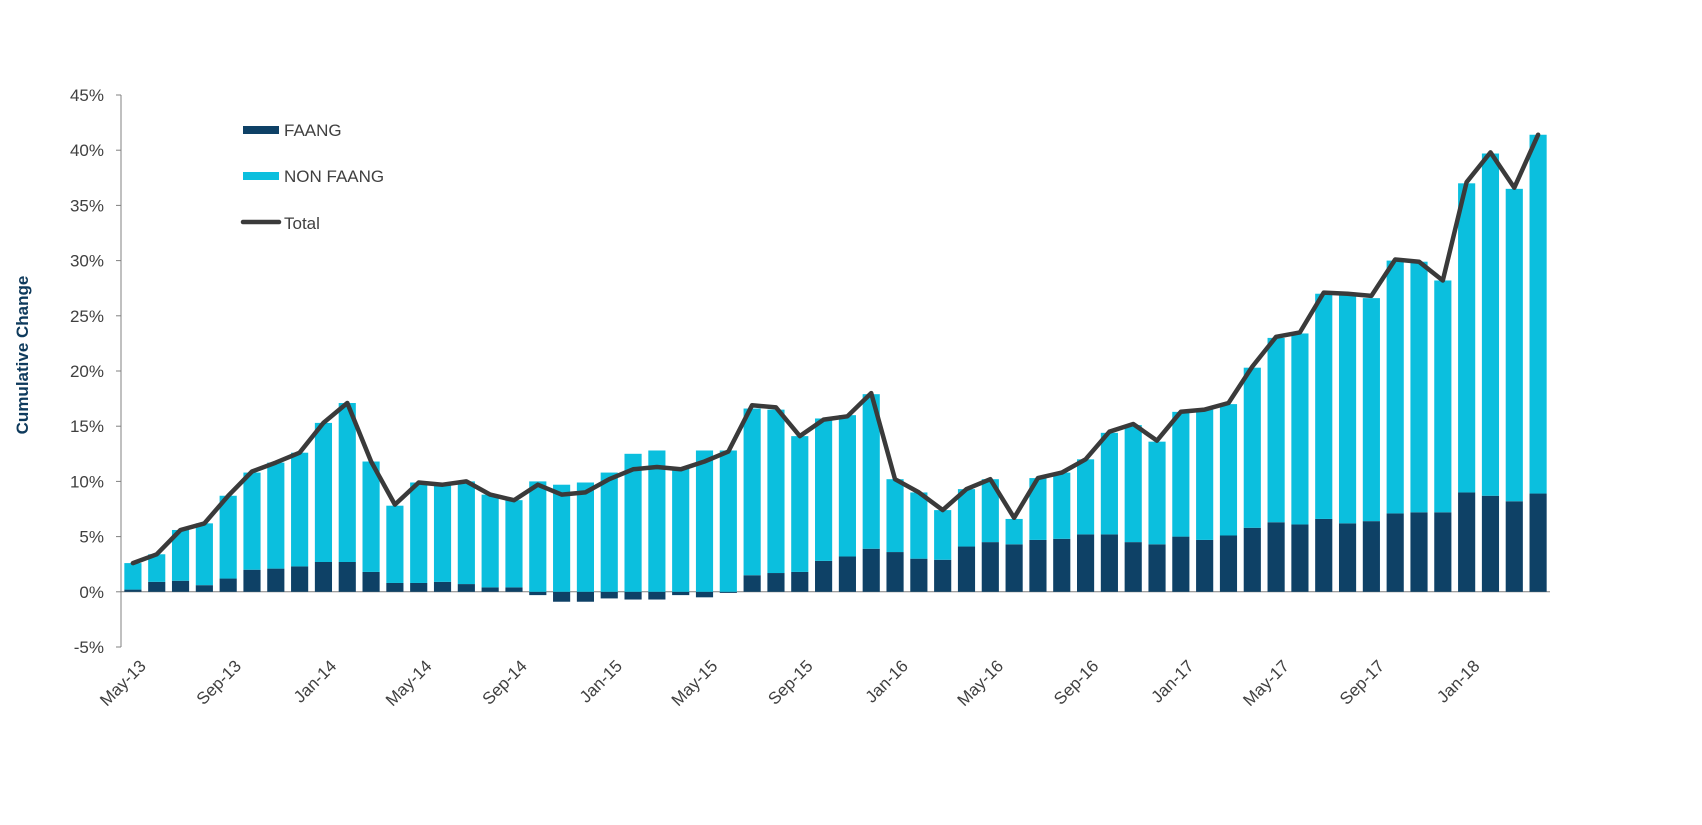 This screenshot has width=1702, height=825. Describe the element at coordinates (87, 95) in the screenshot. I see `y-tick-label: 45%` at that location.